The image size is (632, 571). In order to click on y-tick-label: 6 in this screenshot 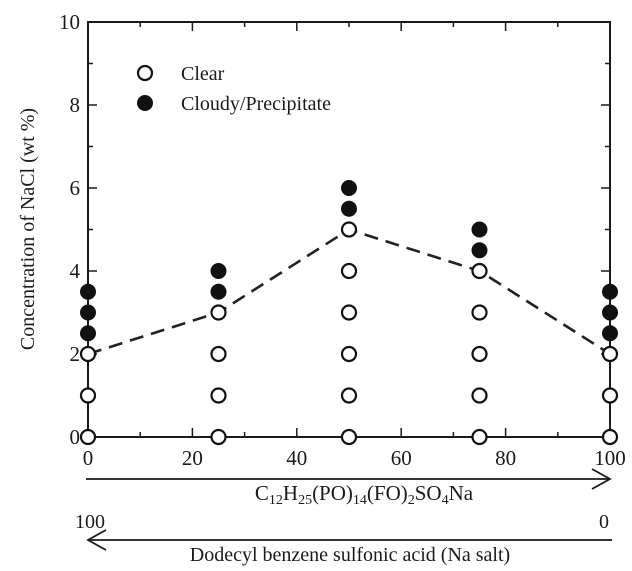, I will do `click(75, 188)`.